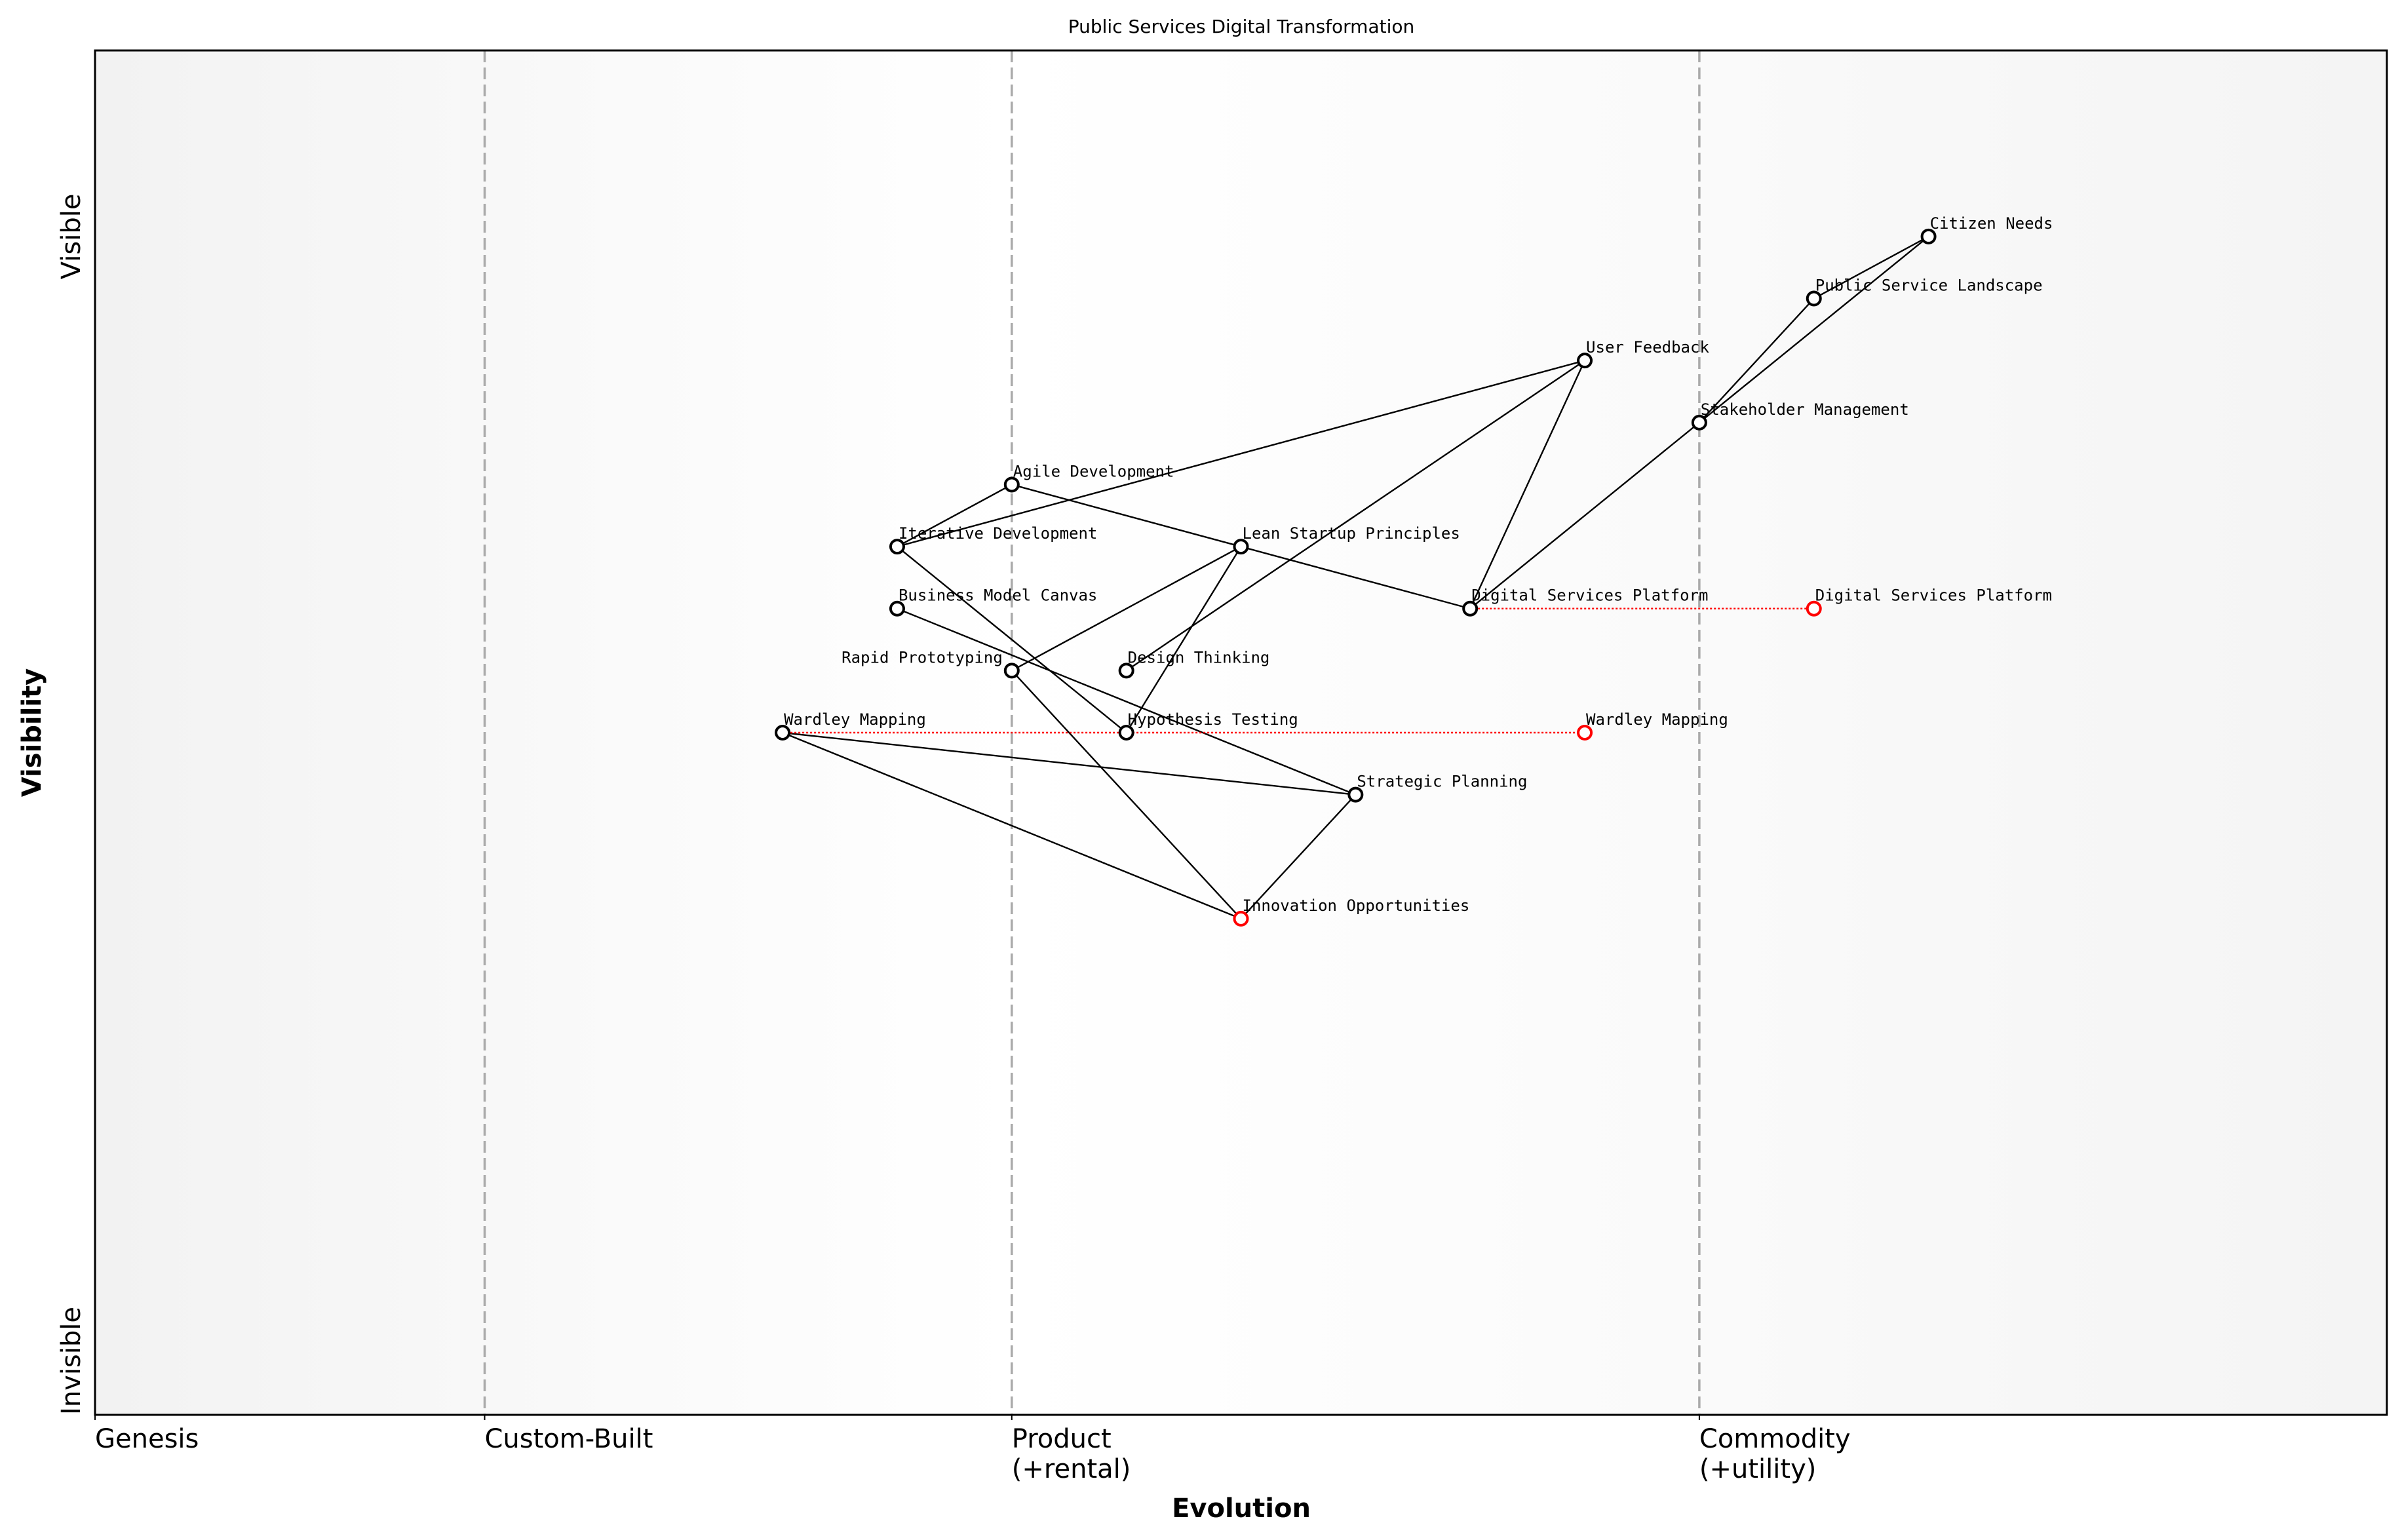  I want to click on component-label: Design Thinking, so click(1199, 657).